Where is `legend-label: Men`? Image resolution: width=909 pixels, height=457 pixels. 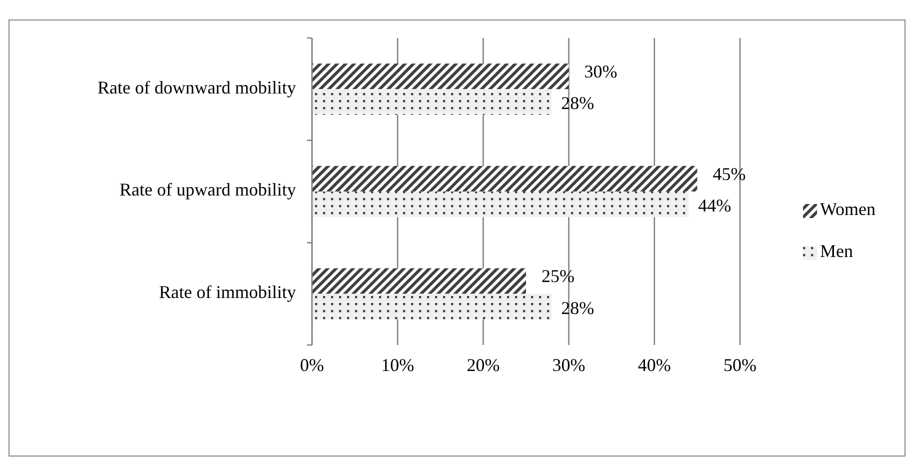
legend-label: Men is located at coordinates (836, 251).